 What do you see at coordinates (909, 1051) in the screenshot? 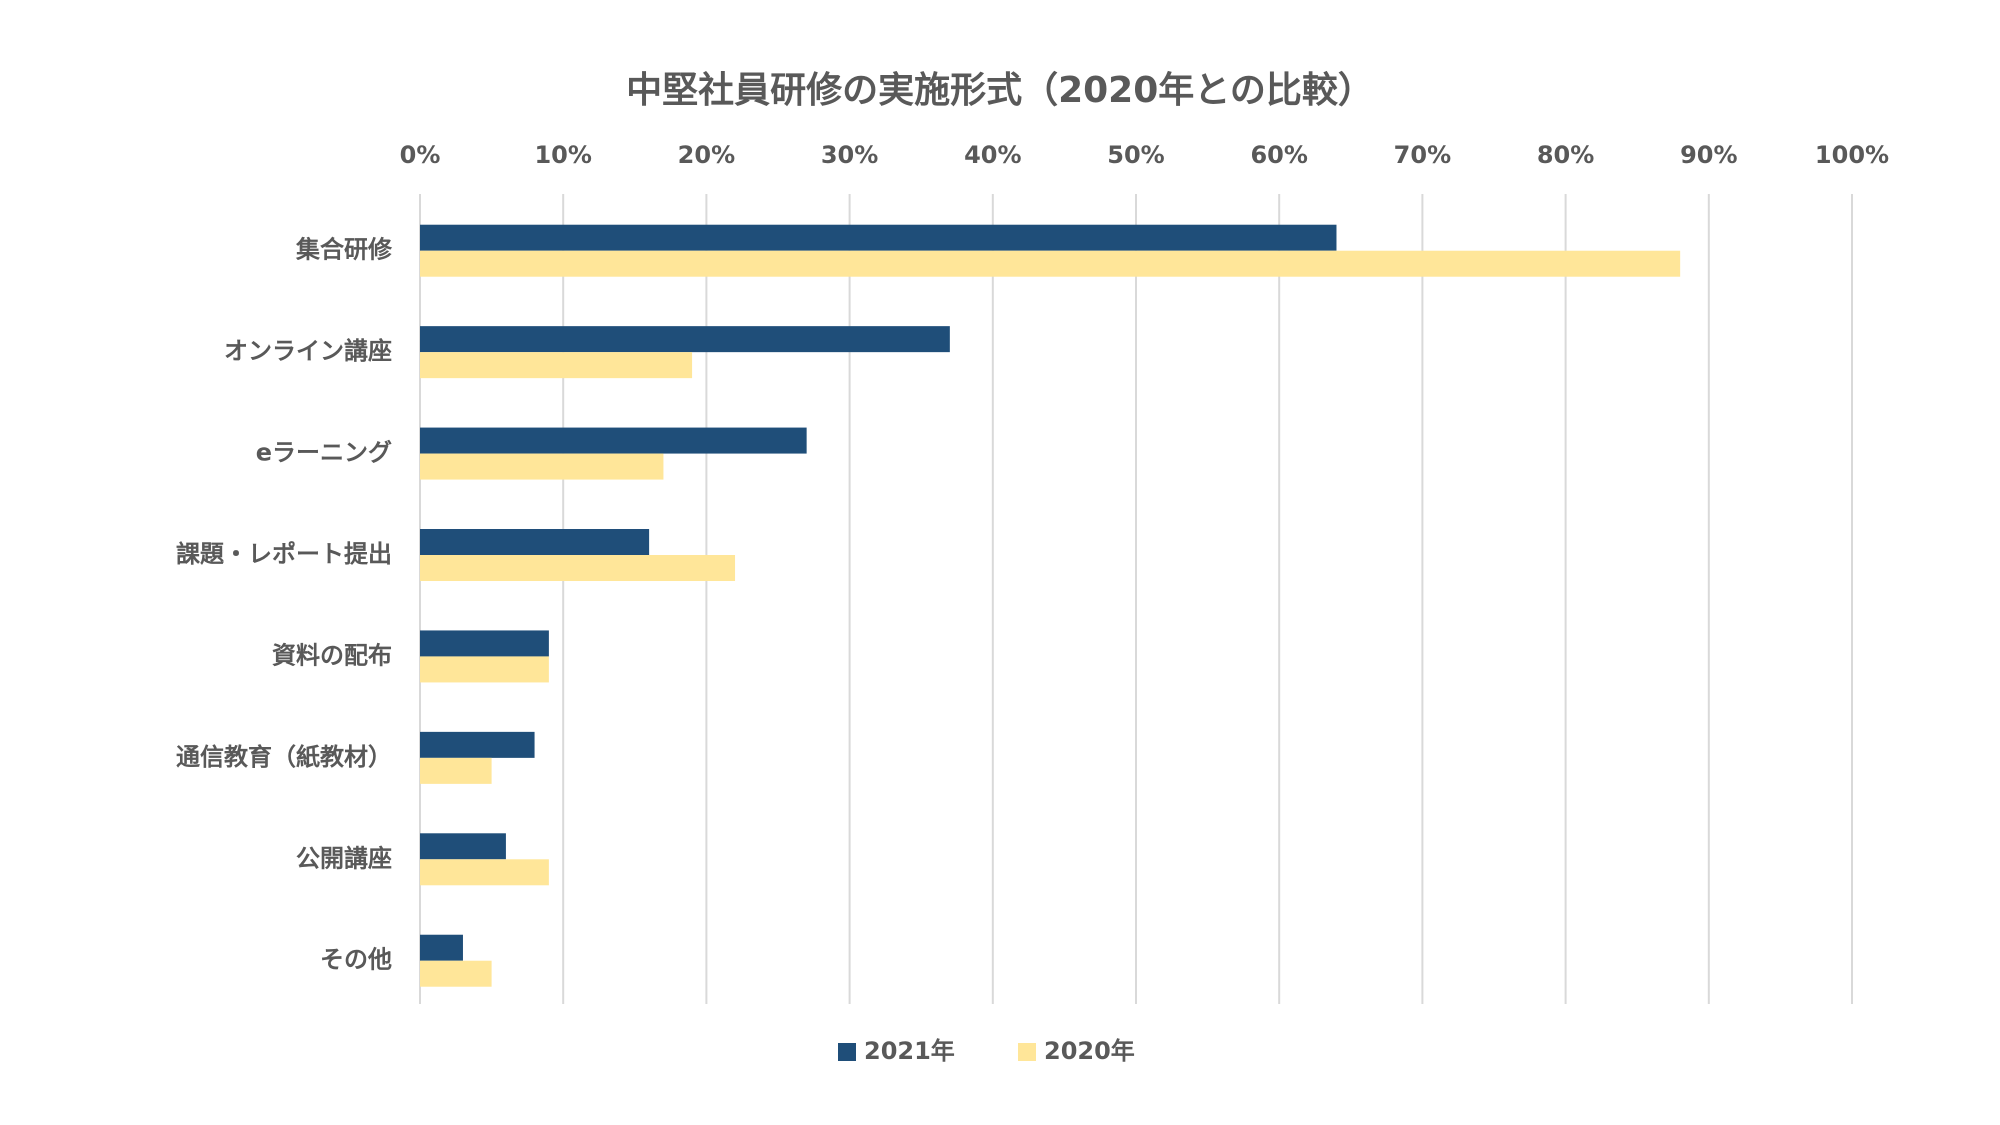
I see `legend-label: 2021年` at bounding box center [909, 1051].